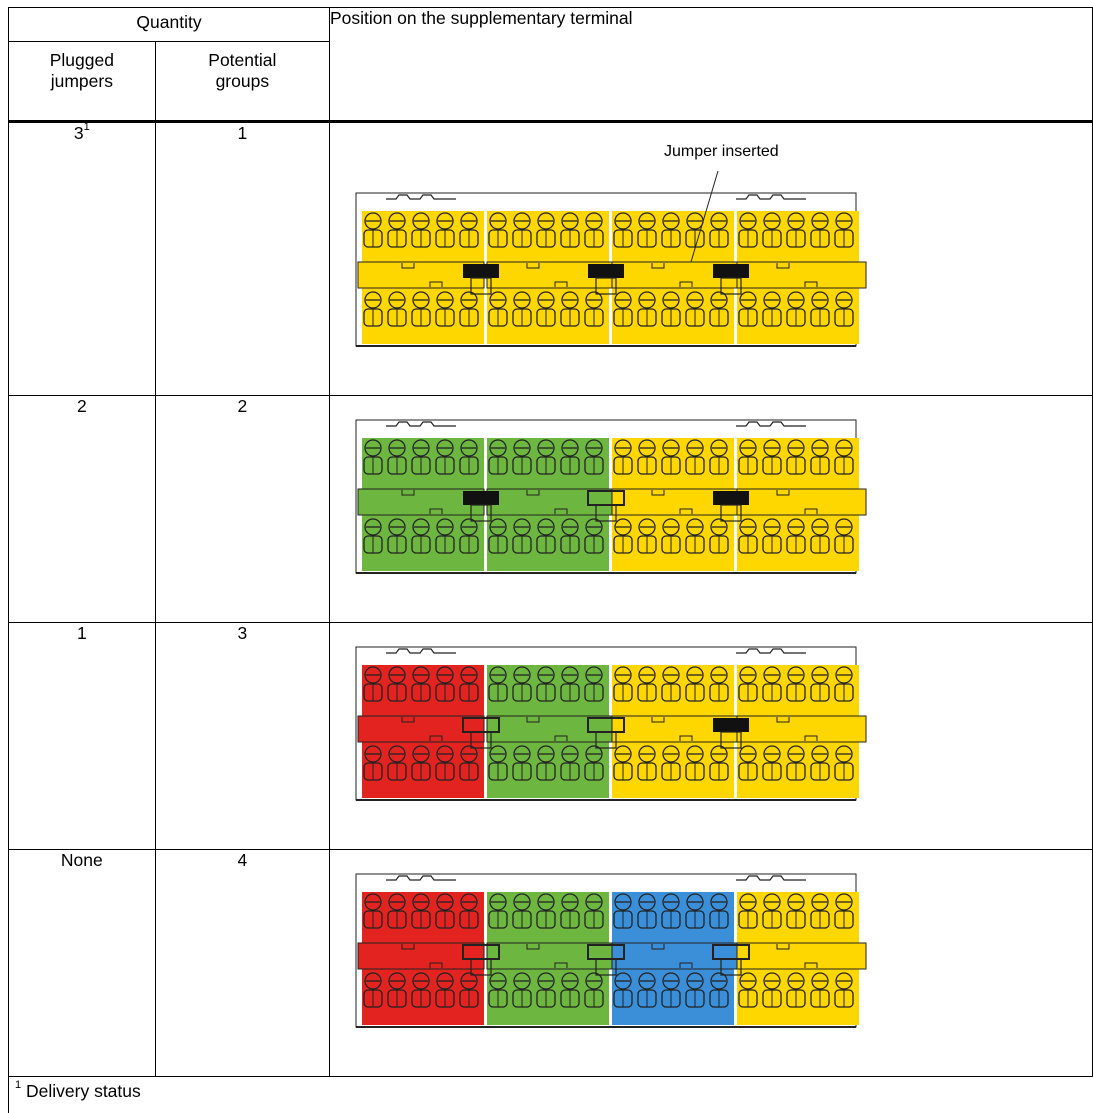 This screenshot has height=1113, width=1093. What do you see at coordinates (710, 65) in the screenshot?
I see `position-header: Position on the supplementary terminal` at bounding box center [710, 65].